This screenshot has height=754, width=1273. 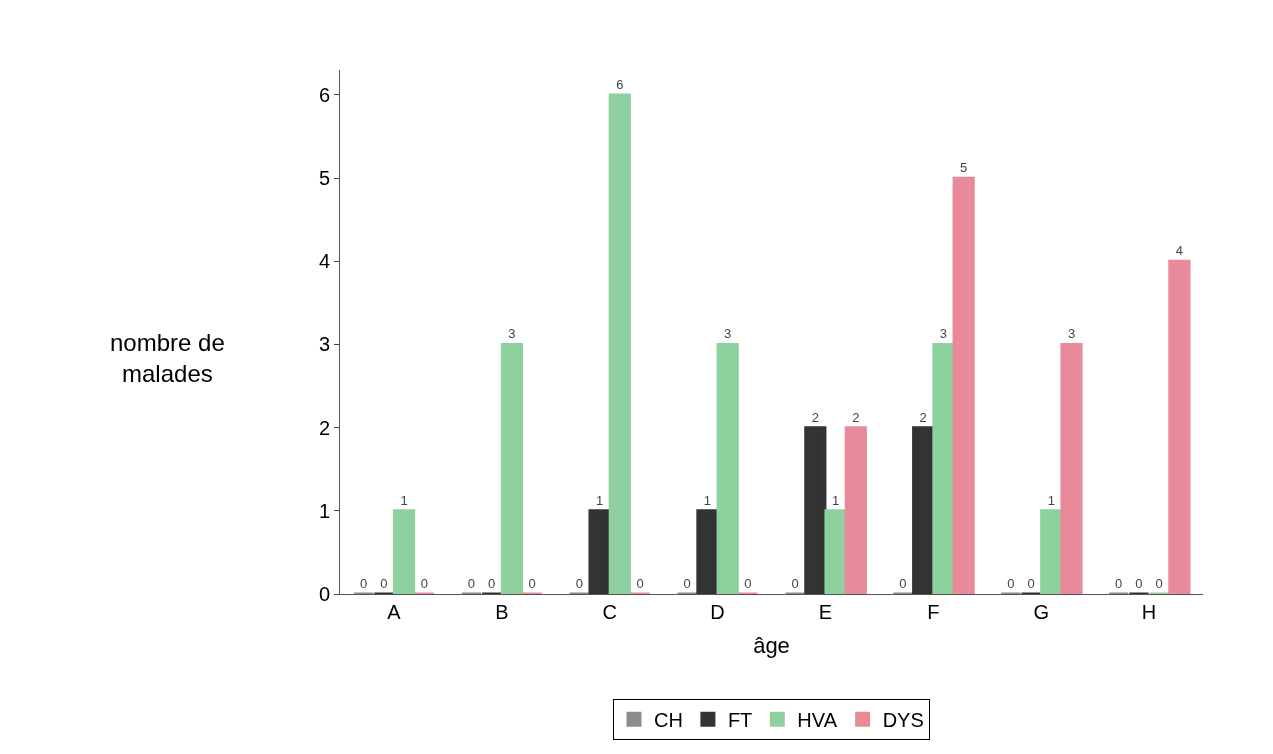 I want to click on x-tick-label: E, so click(x=825, y=612).